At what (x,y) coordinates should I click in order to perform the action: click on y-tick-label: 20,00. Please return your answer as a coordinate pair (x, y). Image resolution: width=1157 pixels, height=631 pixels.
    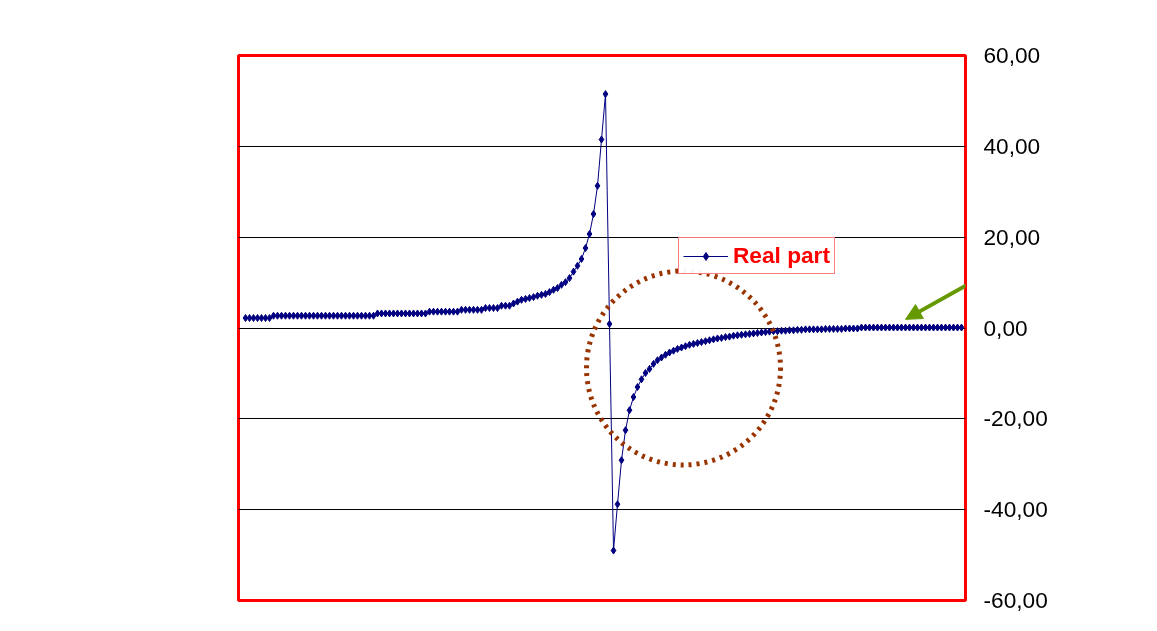
    Looking at the image, I should click on (1012, 236).